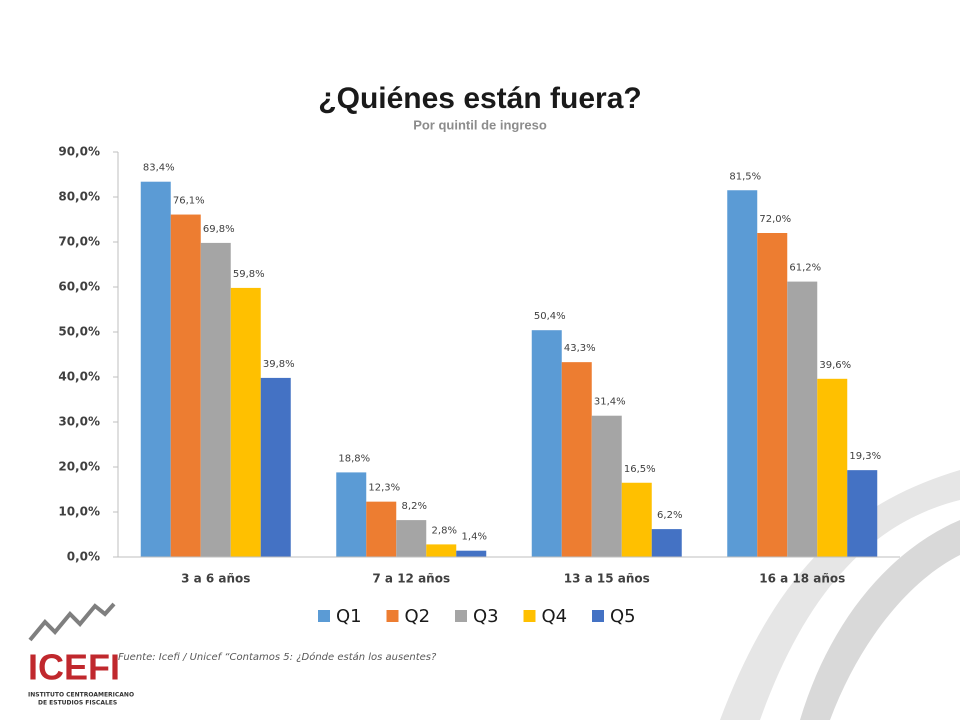 This screenshot has width=960, height=724. What do you see at coordinates (865, 456) in the screenshot?
I see `value-label: 19,3%` at bounding box center [865, 456].